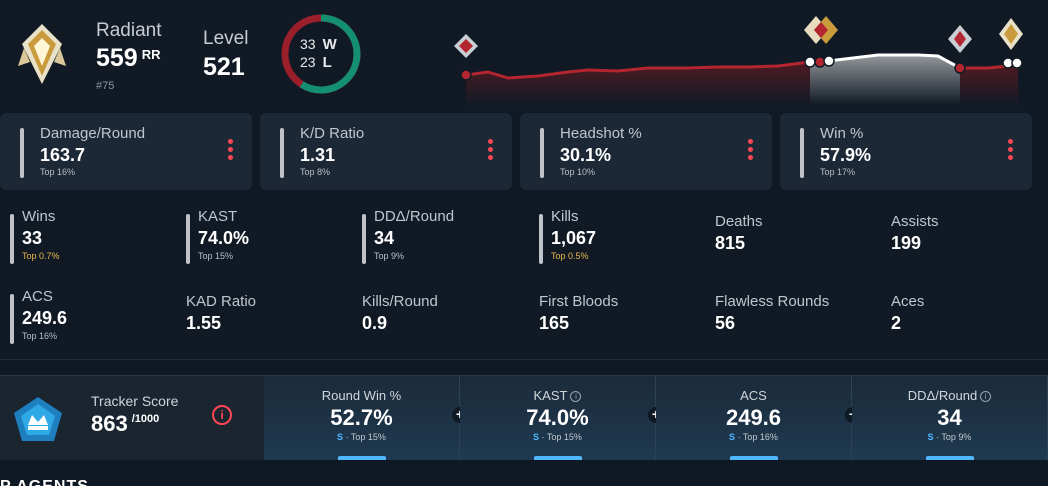  I want to click on rr-area-highlight, so click(885, 80).